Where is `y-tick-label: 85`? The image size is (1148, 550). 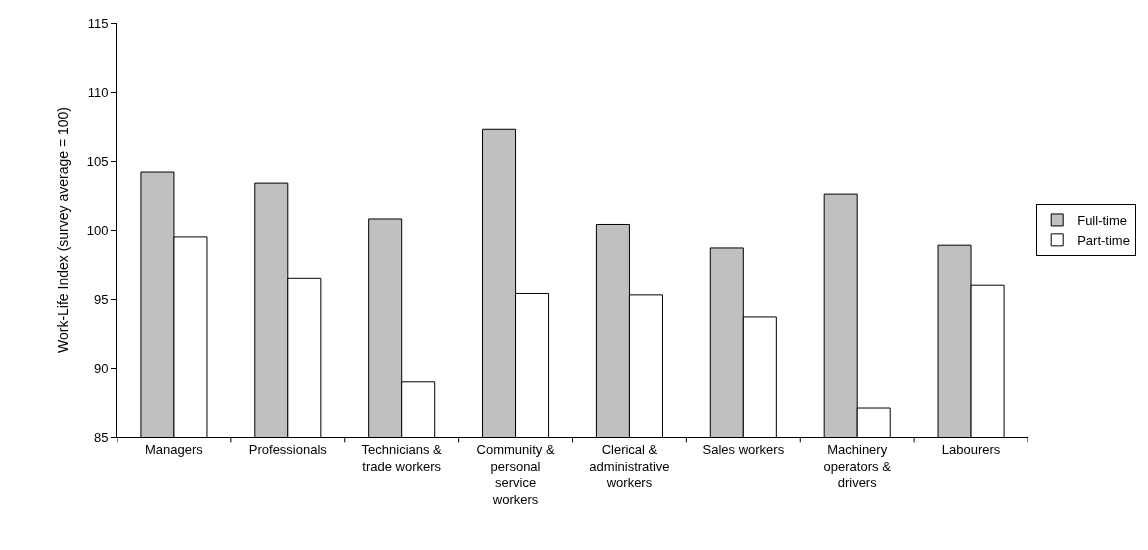 y-tick-label: 85 is located at coordinates (101, 437).